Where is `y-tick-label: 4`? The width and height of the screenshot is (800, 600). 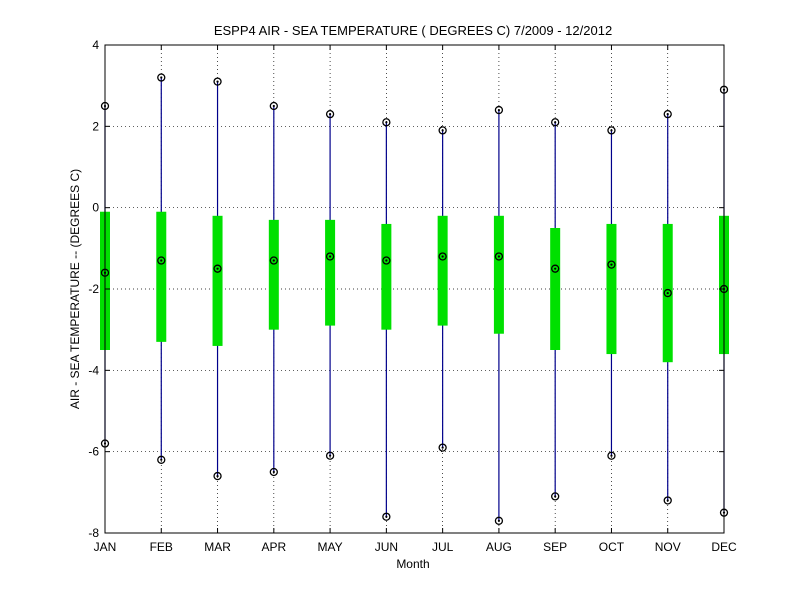 y-tick-label: 4 is located at coordinates (95, 45).